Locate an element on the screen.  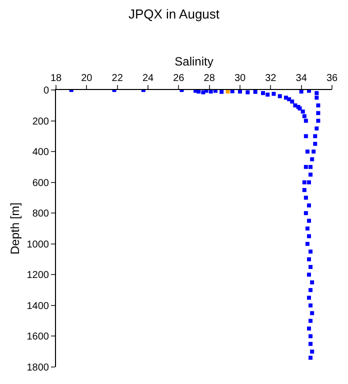
y-tick-label: 200 is located at coordinates (41, 122).